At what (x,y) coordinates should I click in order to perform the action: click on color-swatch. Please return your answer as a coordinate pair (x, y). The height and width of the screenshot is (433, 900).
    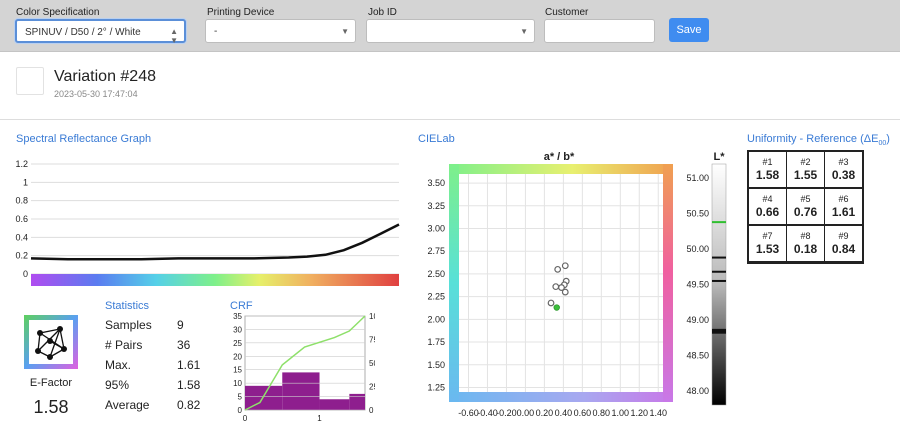
    Looking at the image, I should click on (30, 81).